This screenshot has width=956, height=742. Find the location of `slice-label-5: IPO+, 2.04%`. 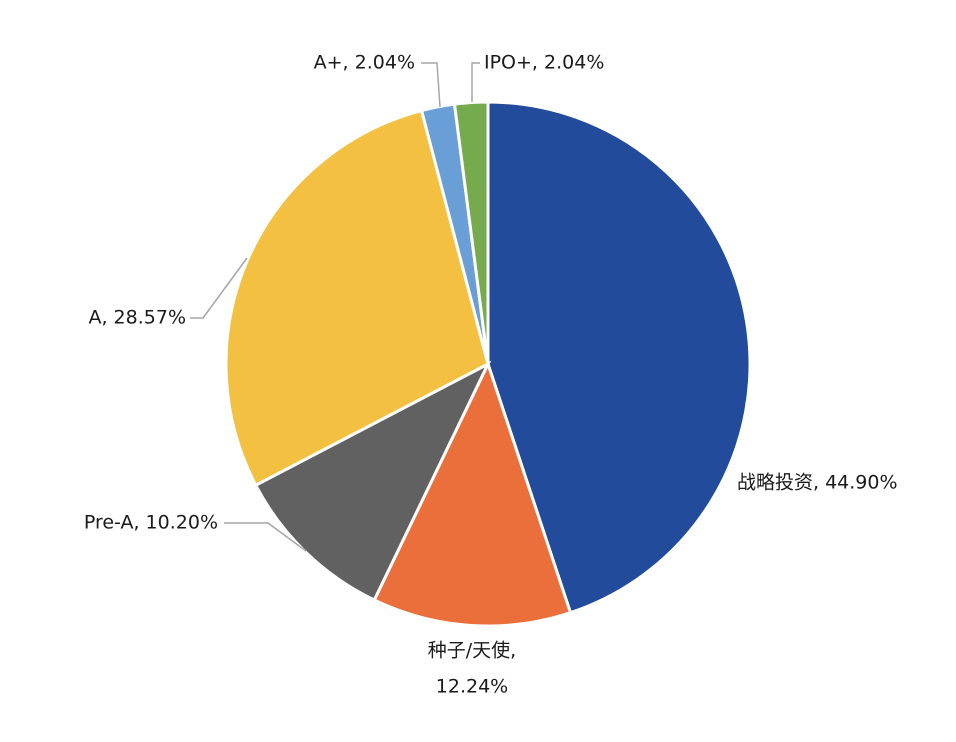

slice-label-5: IPO+, 2.04% is located at coordinates (544, 63).